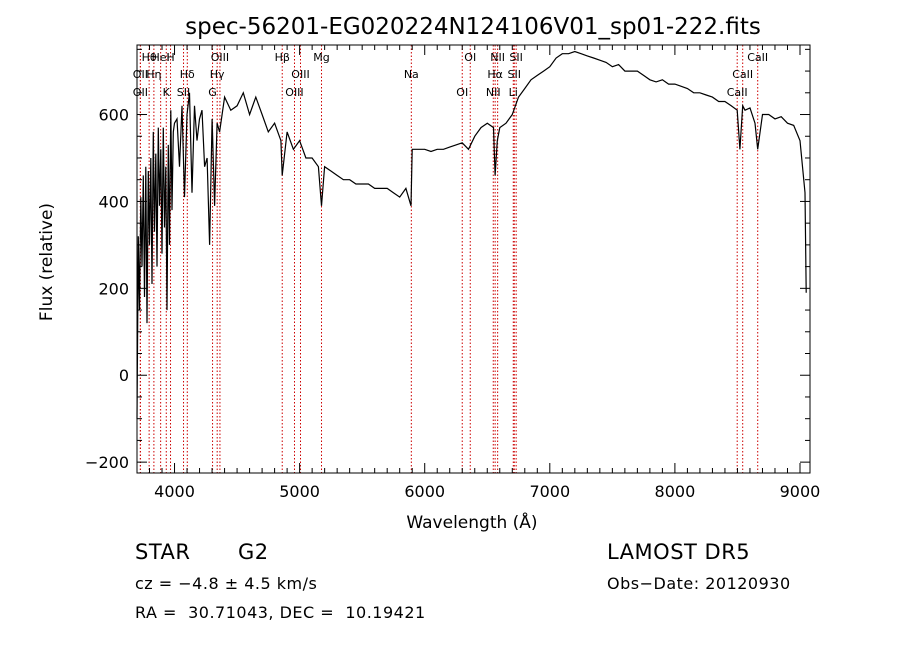 This screenshot has height=649, width=900. Describe the element at coordinates (170, 57) in the screenshot. I see `line-label: H` at that location.